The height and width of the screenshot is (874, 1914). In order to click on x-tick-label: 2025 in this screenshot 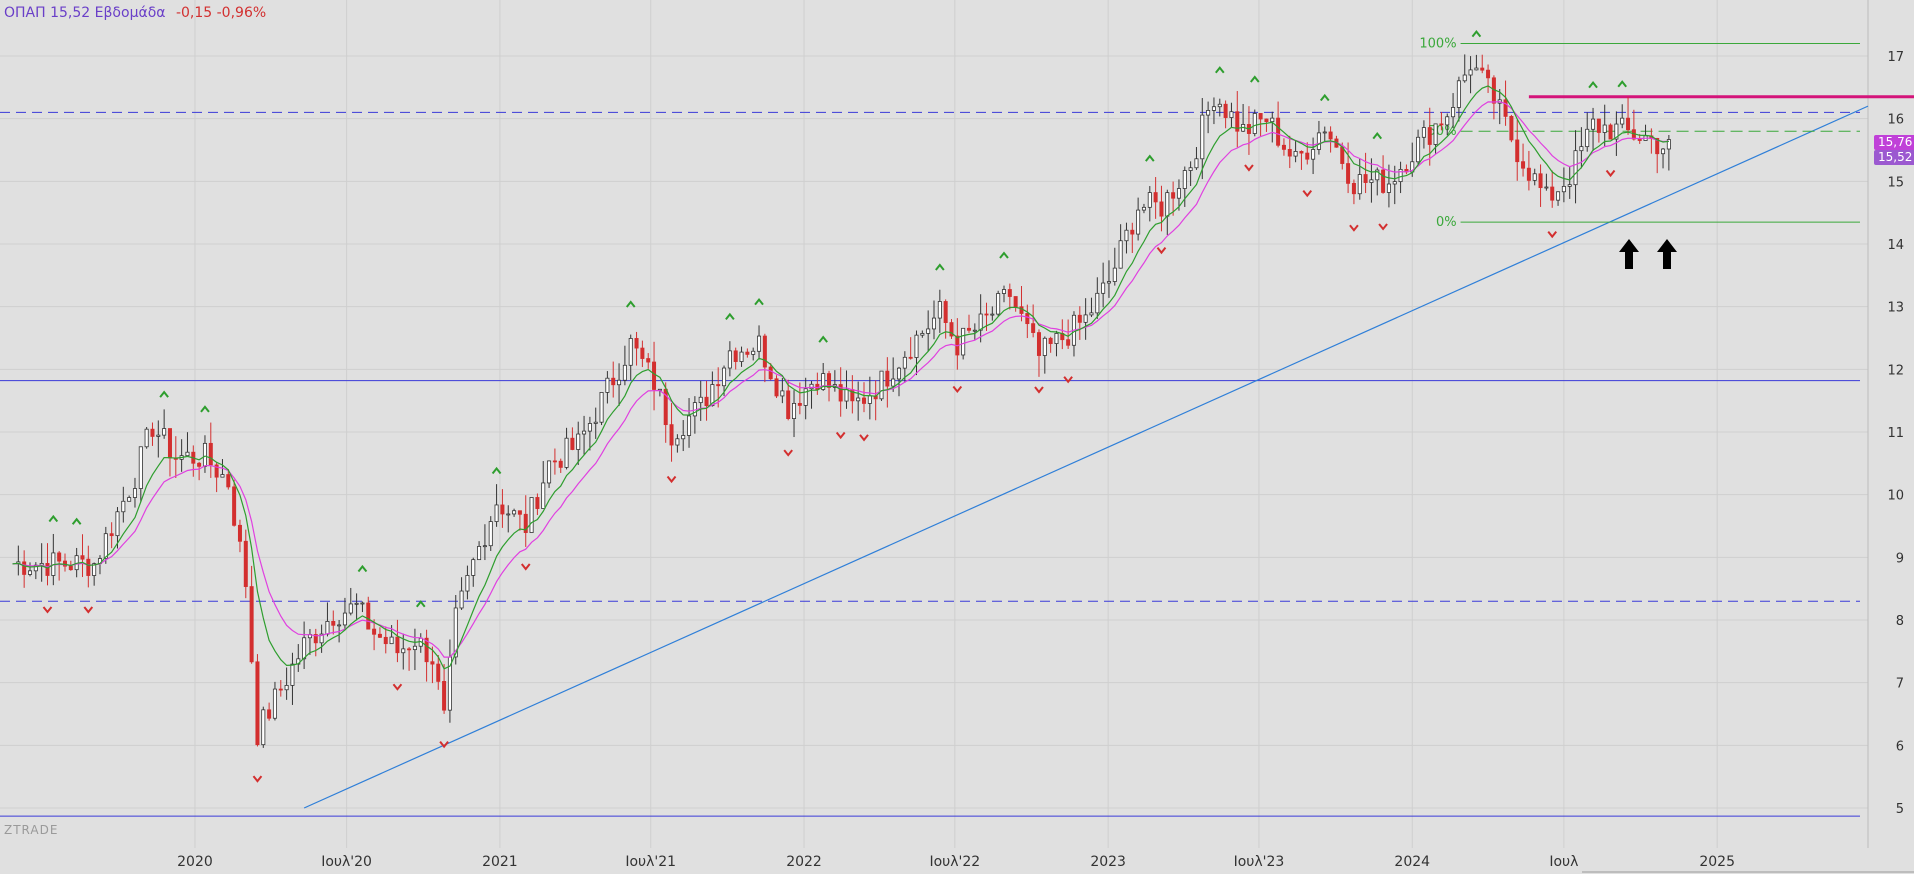, I will do `click(1717, 862)`.